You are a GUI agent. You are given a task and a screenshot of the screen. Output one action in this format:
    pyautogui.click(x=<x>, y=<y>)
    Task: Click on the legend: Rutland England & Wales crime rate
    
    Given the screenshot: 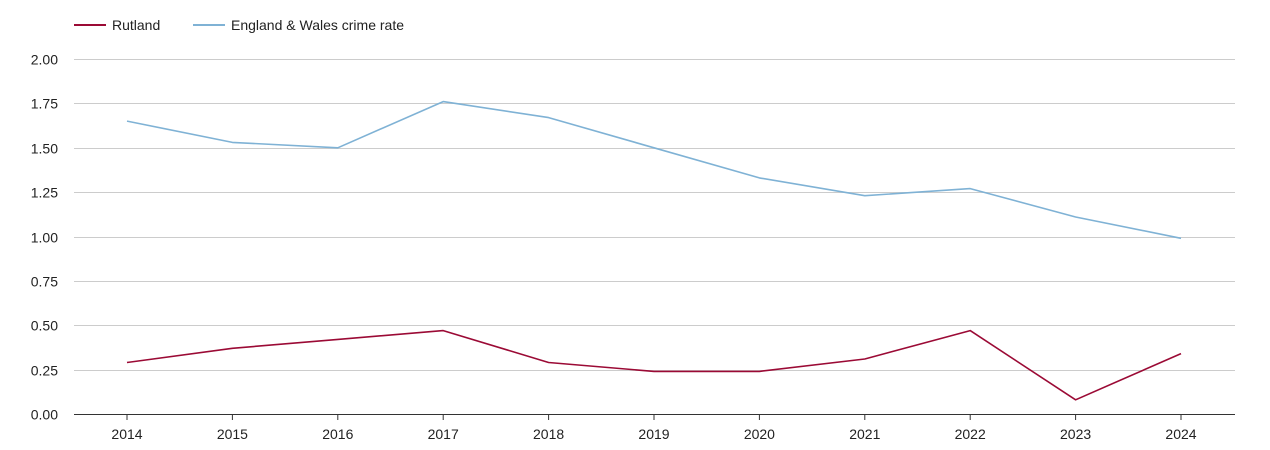 What is the action you would take?
    pyautogui.click(x=239, y=25)
    